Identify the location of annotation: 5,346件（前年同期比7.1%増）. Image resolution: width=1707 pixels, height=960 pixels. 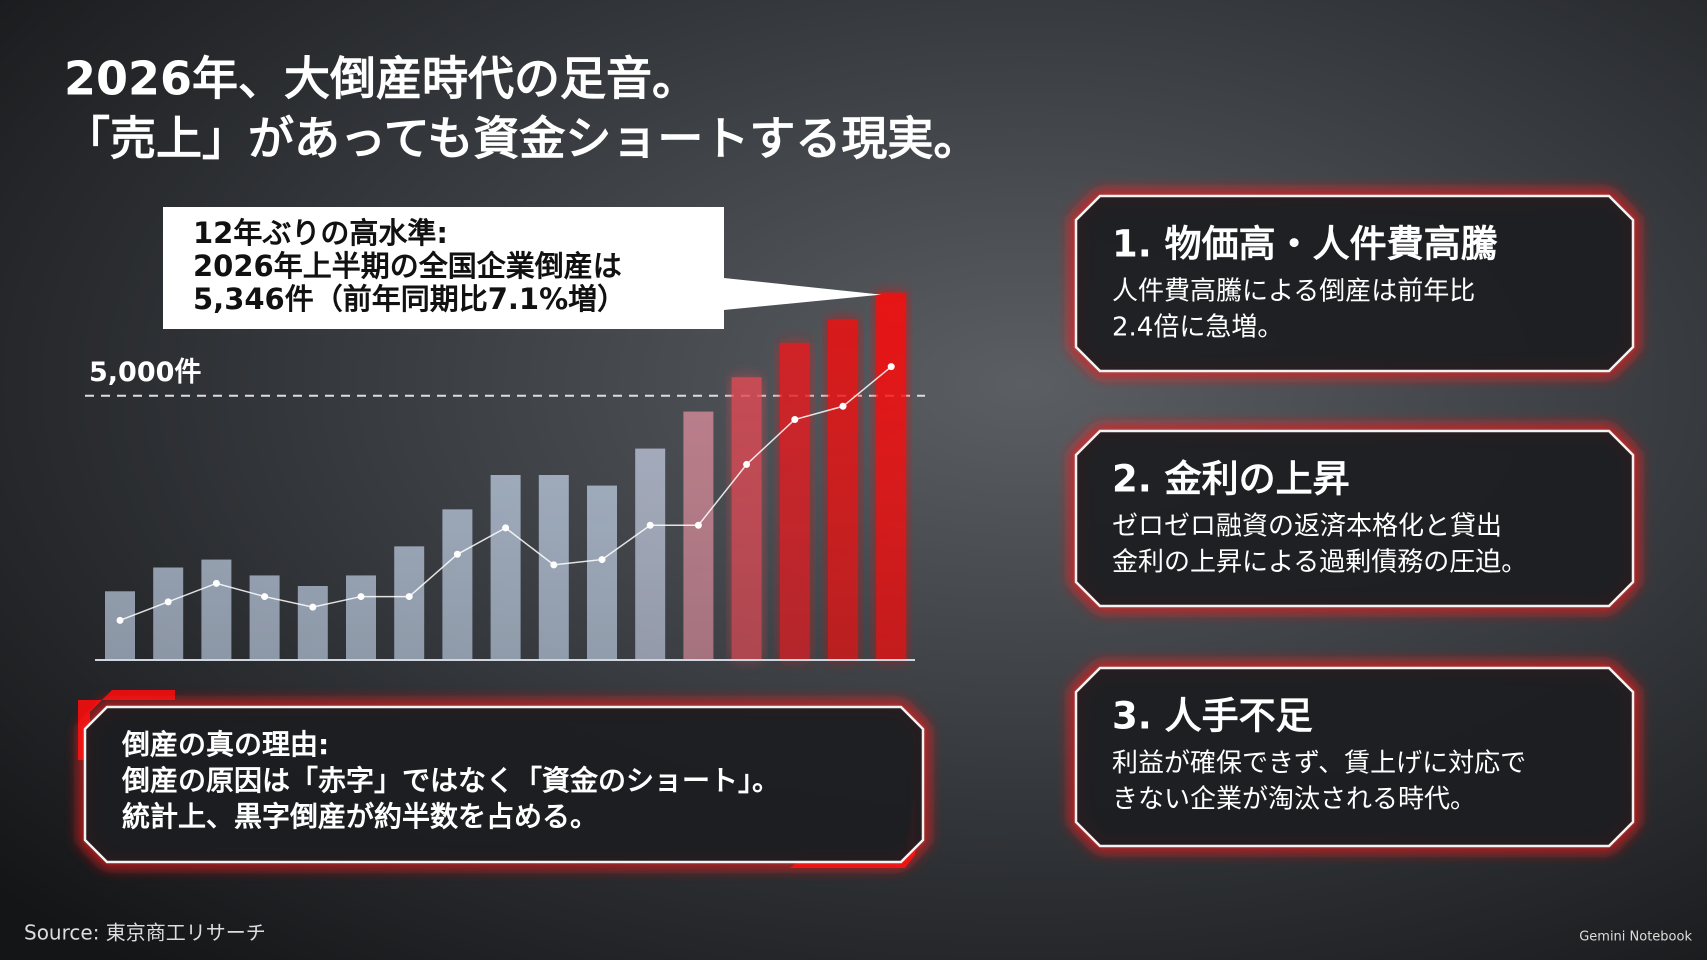
(409, 299).